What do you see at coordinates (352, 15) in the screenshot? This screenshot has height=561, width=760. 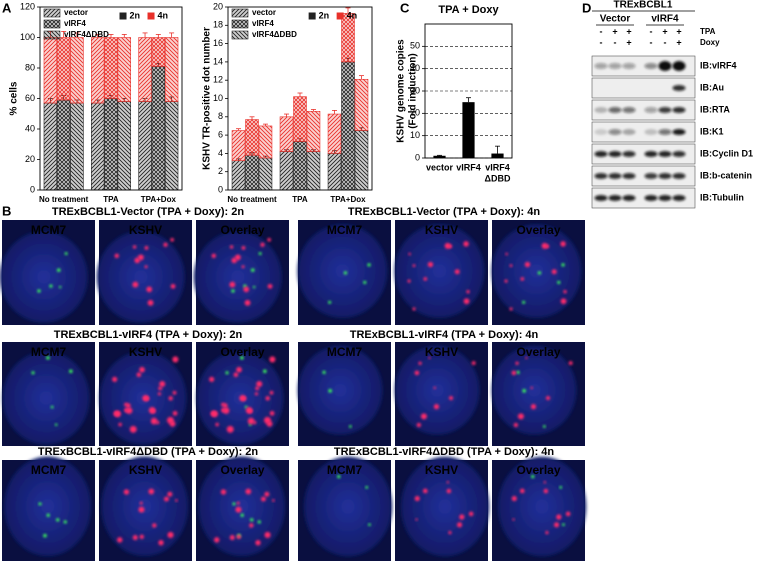 I see `legend-label: 4n` at bounding box center [352, 15].